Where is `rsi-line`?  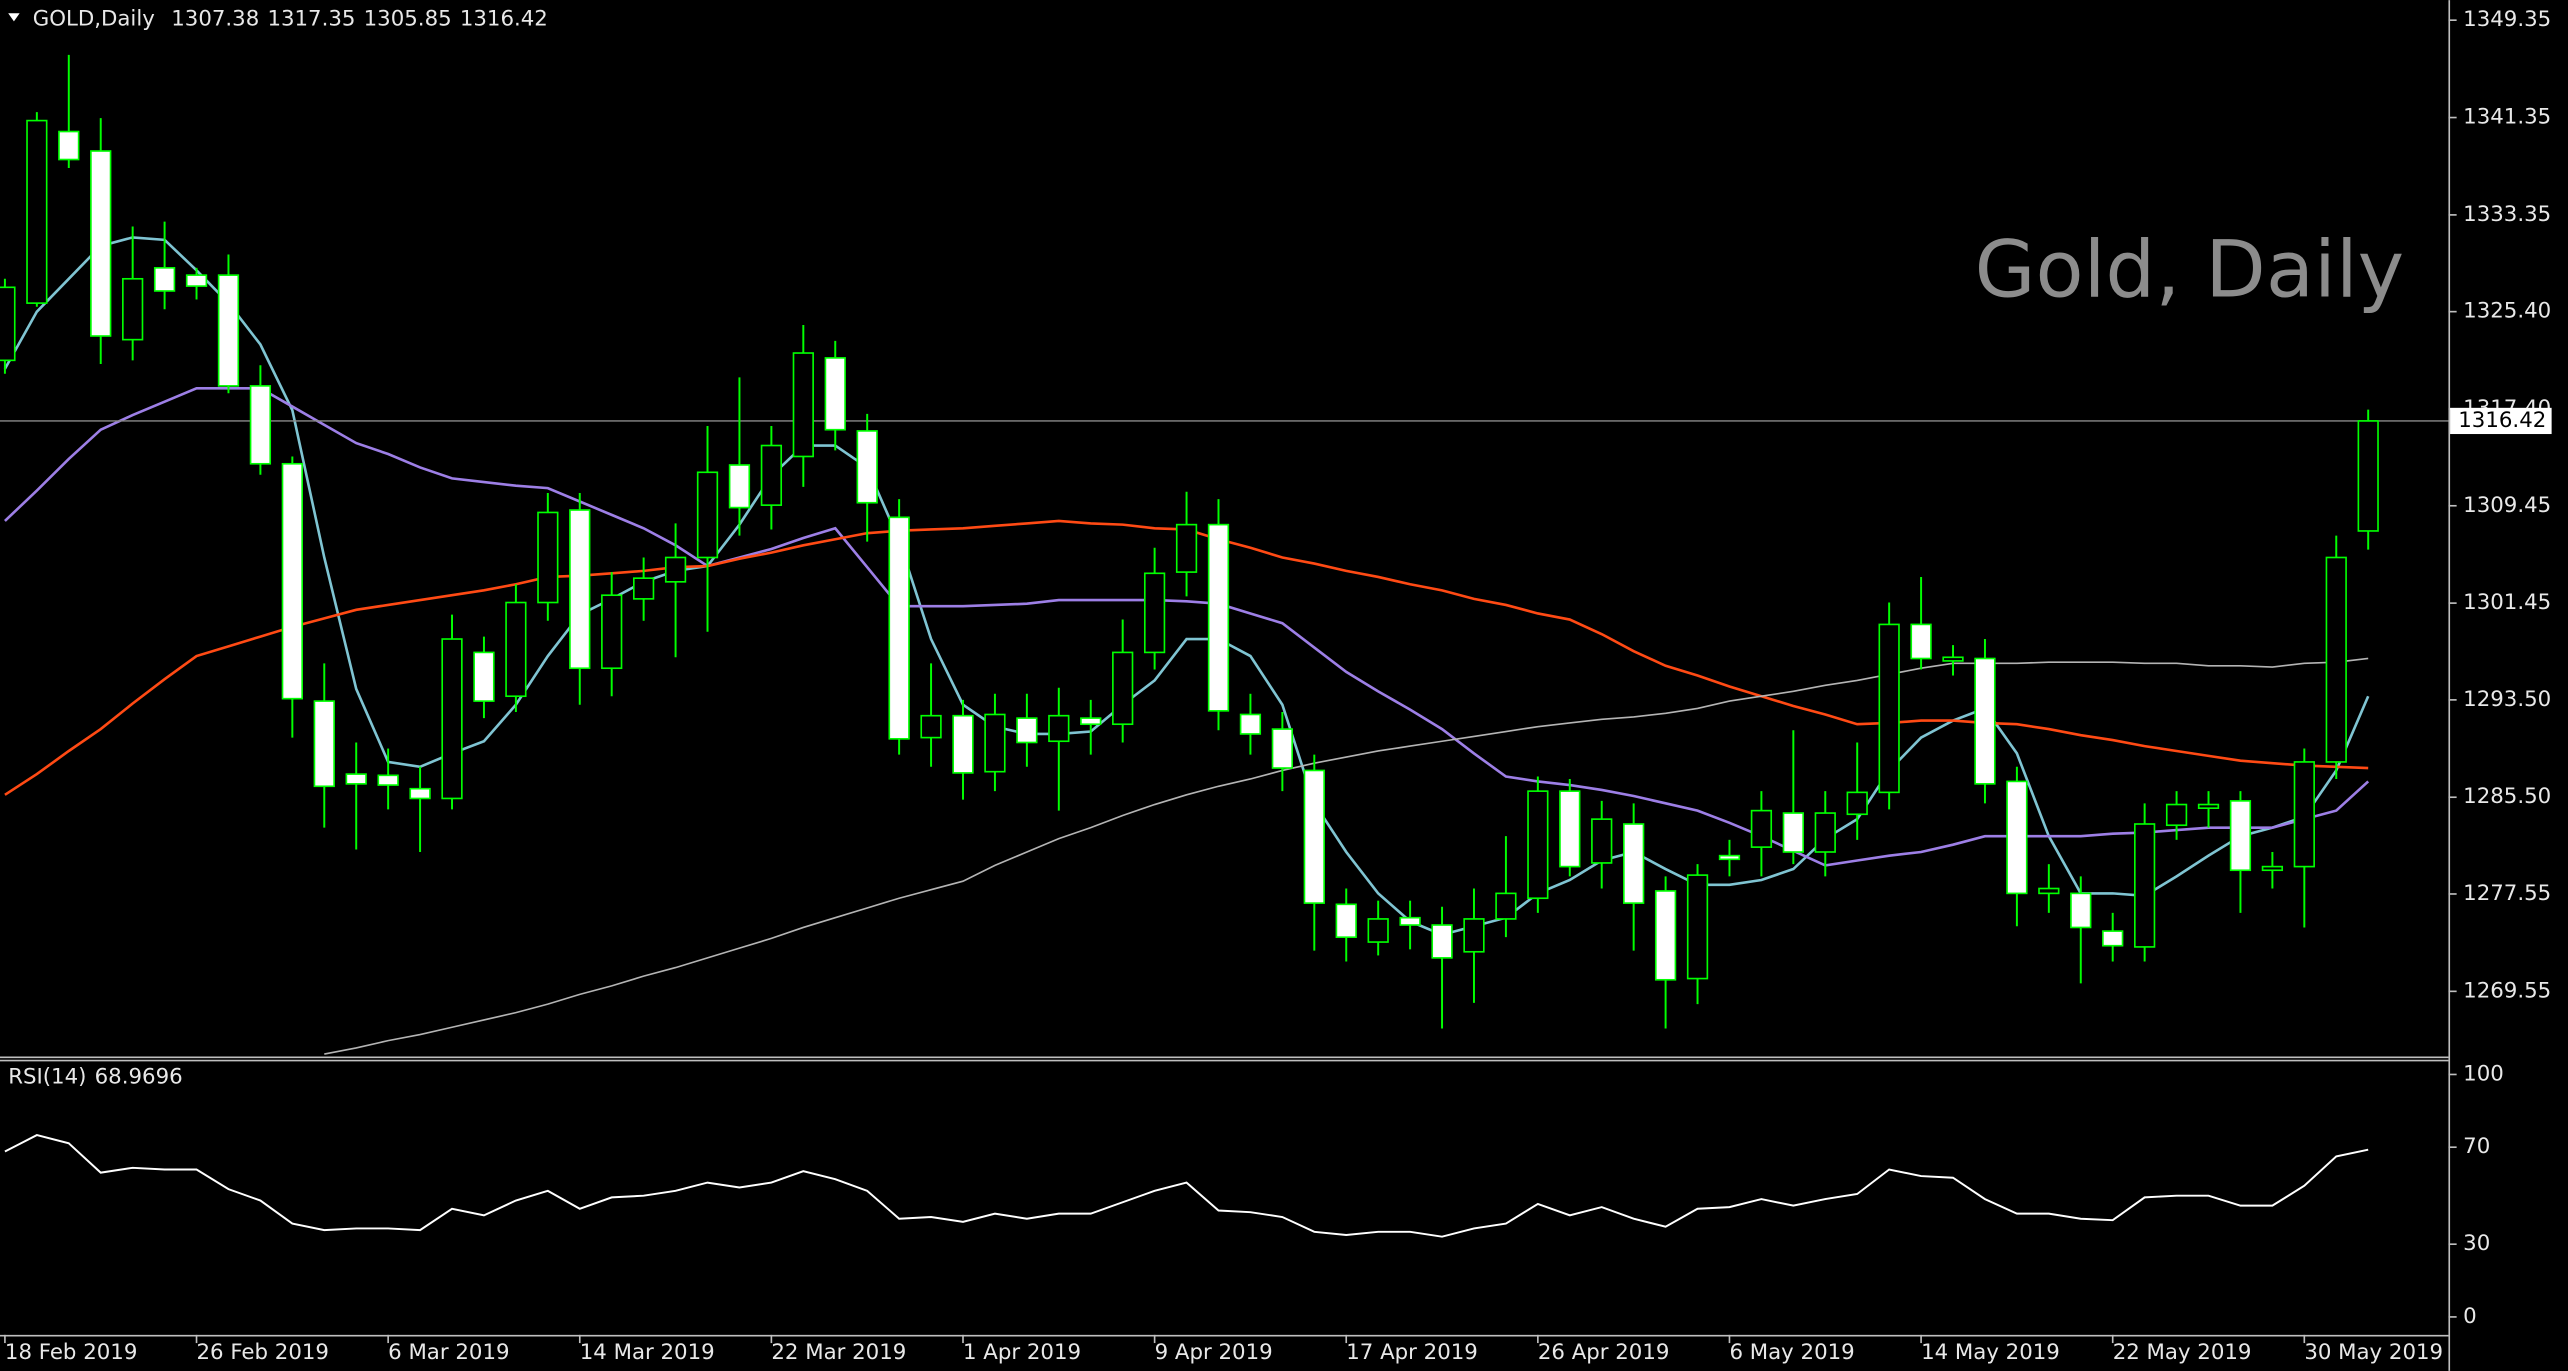
rsi-line is located at coordinates (1186, 1186).